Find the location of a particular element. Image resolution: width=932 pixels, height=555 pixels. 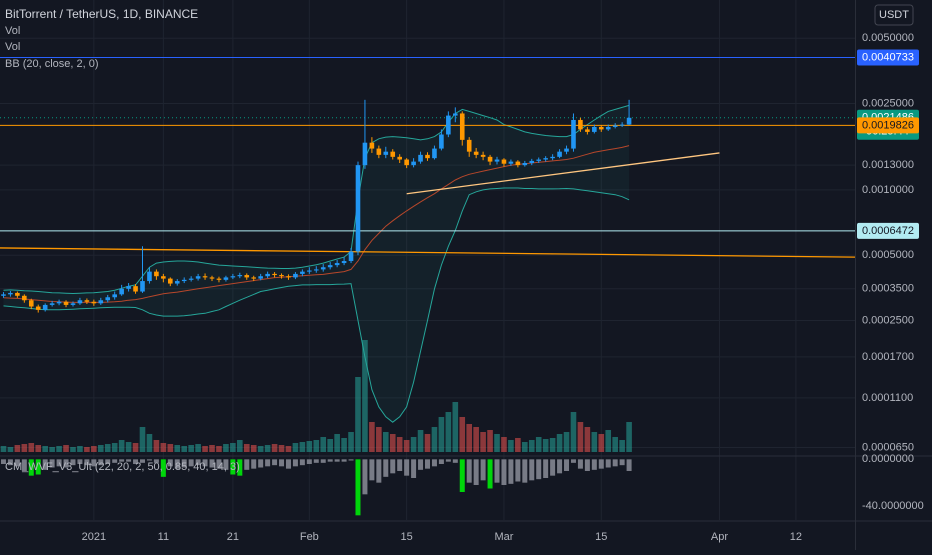

currency-button is located at coordinates (894, 15).